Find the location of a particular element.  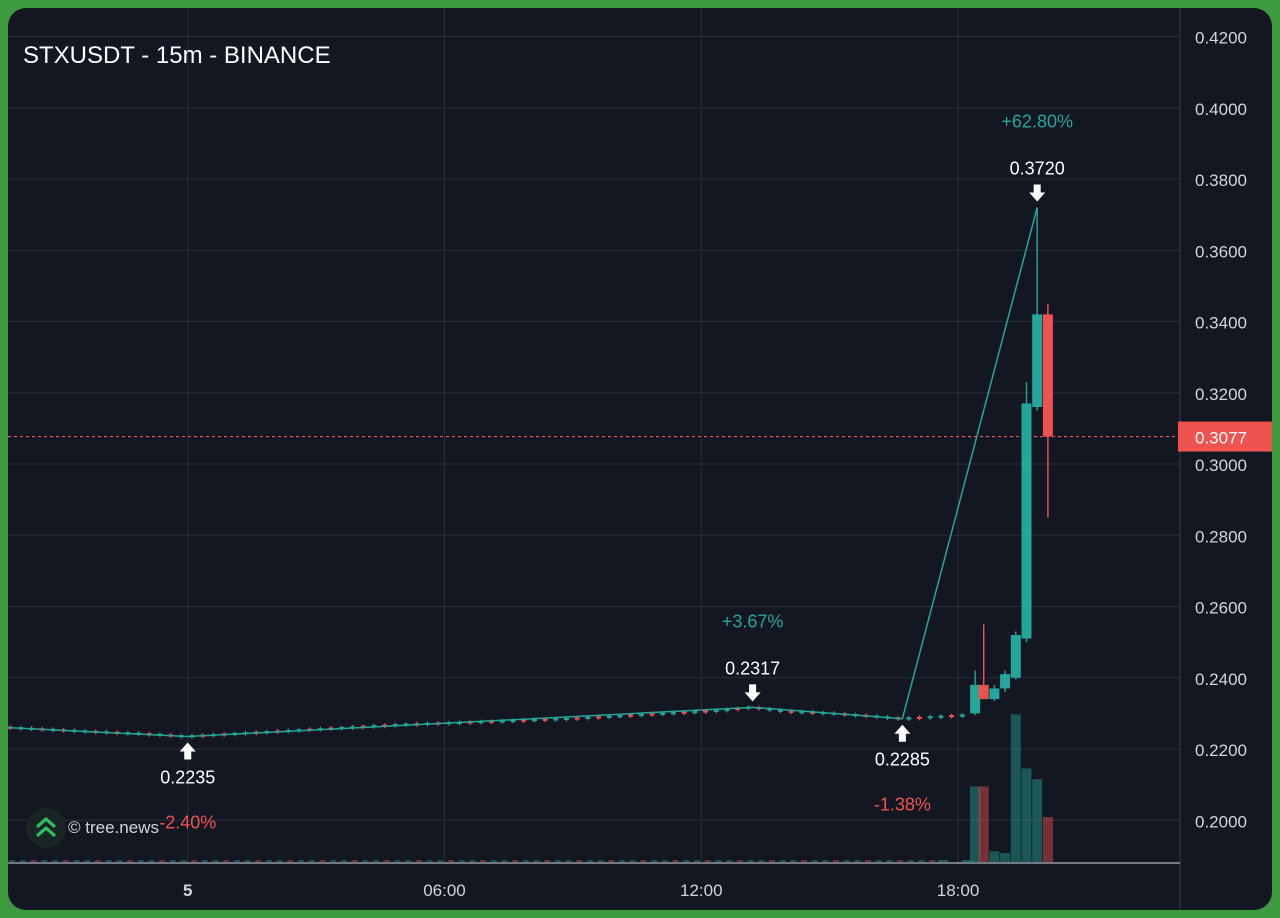

y-tick-label: 0.3400 is located at coordinates (1221, 323).